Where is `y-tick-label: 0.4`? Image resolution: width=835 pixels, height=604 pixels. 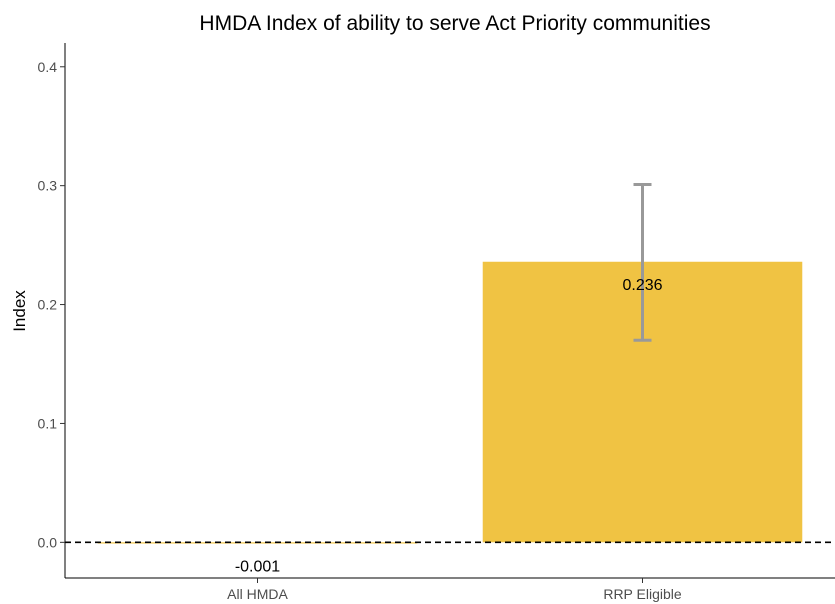
y-tick-label: 0.4 is located at coordinates (48, 67).